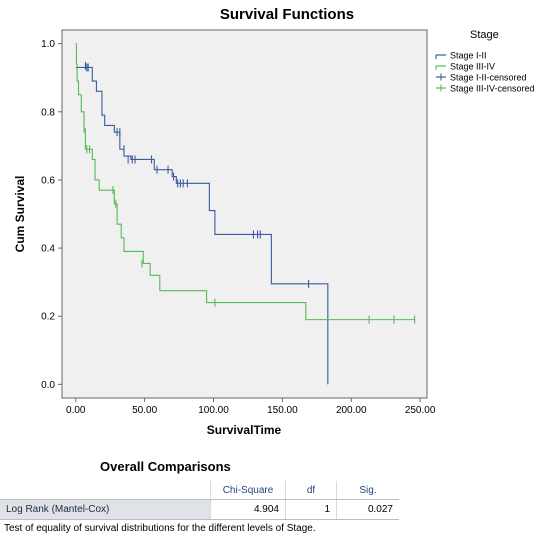 Image resolution: width=550 pixels, height=550 pixels. I want to click on y-tick-label: 0.8, so click(48, 112).